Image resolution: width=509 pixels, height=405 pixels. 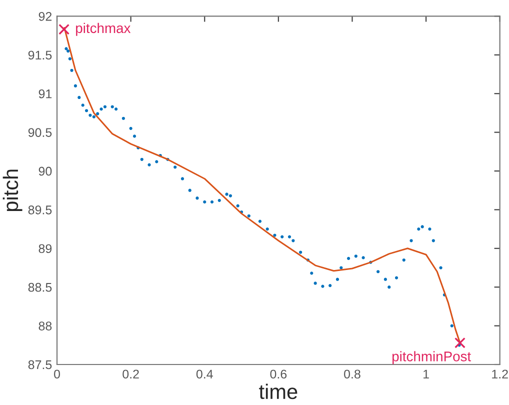 What do you see at coordinates (278, 374) in the screenshot?
I see `x-tick-label: 0.6` at bounding box center [278, 374].